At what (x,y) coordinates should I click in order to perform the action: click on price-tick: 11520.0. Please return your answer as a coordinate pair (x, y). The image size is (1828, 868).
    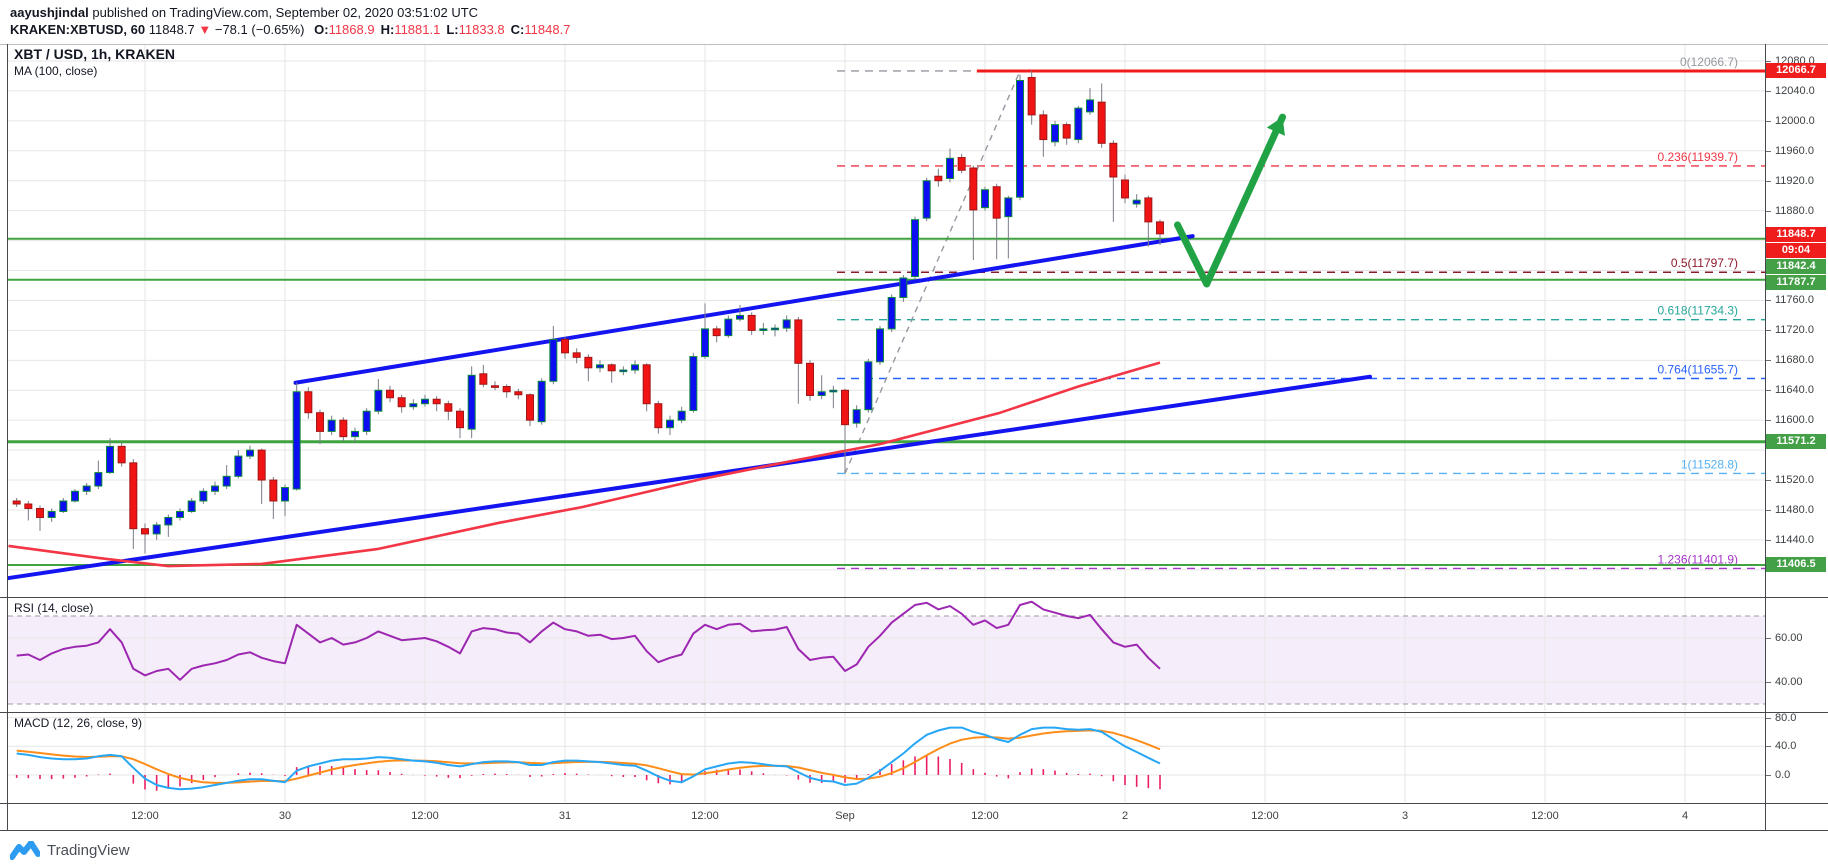
    Looking at the image, I should click on (1797, 480).